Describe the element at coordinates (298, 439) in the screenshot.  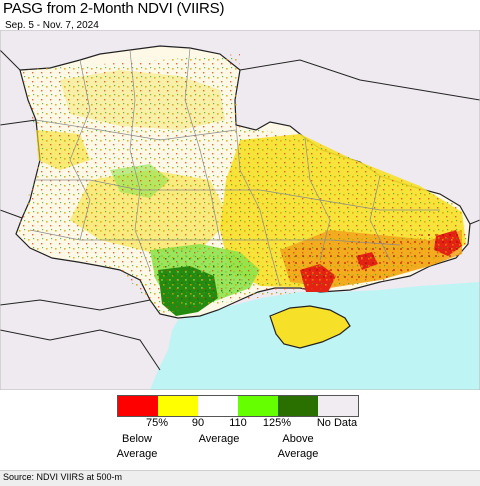
I see `legend-caption-above-line1: Above` at that location.